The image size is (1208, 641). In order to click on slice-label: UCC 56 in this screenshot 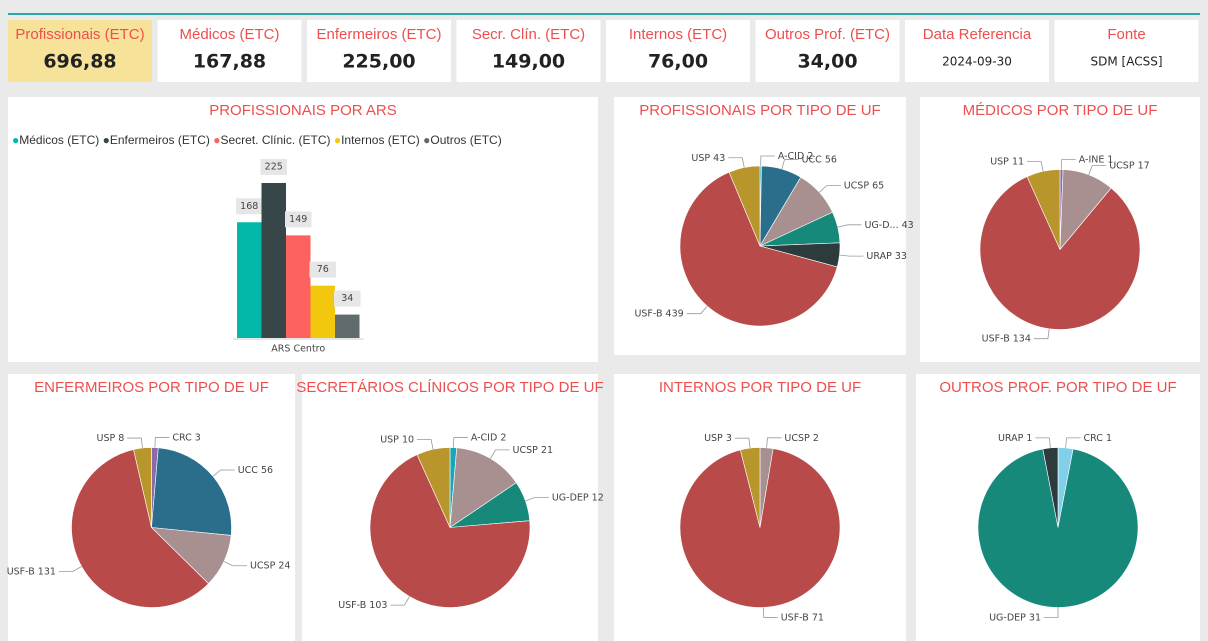, I will do `click(255, 469)`.